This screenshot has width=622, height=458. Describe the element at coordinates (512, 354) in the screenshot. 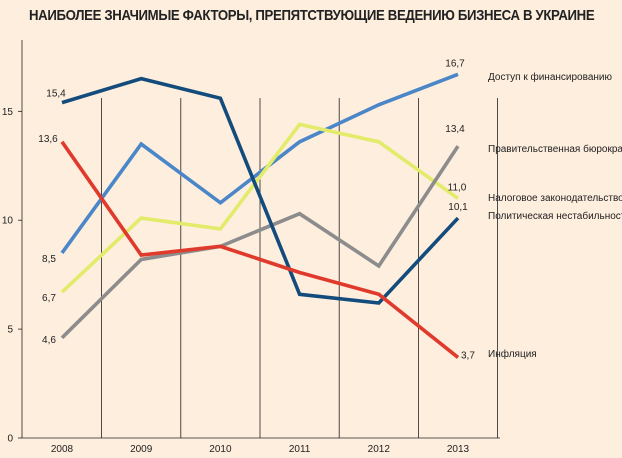

I see `legend-entry: Инфляция` at that location.